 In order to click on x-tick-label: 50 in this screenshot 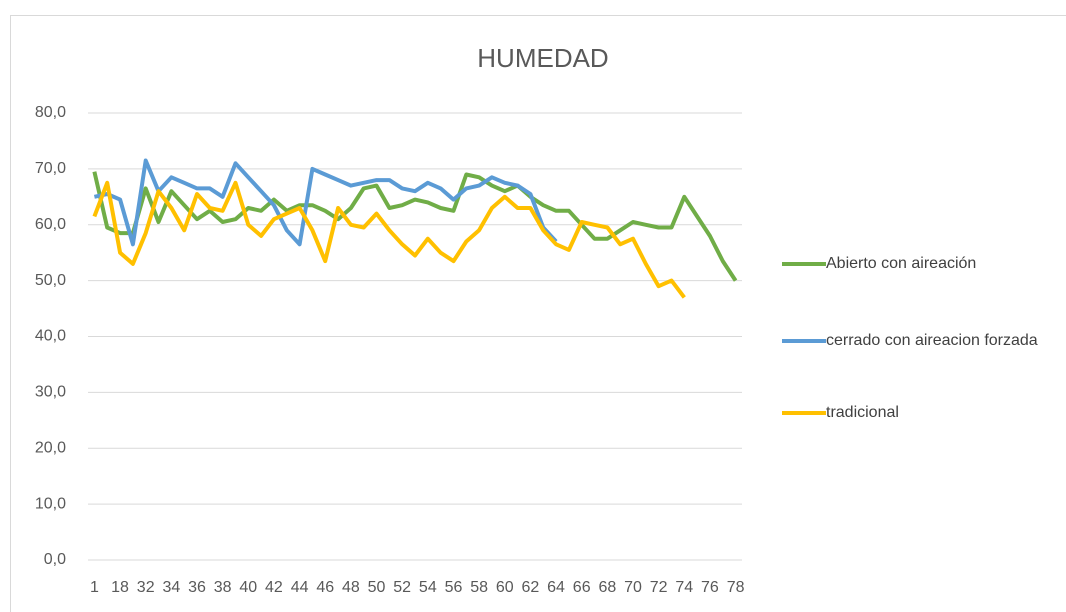, I will do `click(377, 587)`.